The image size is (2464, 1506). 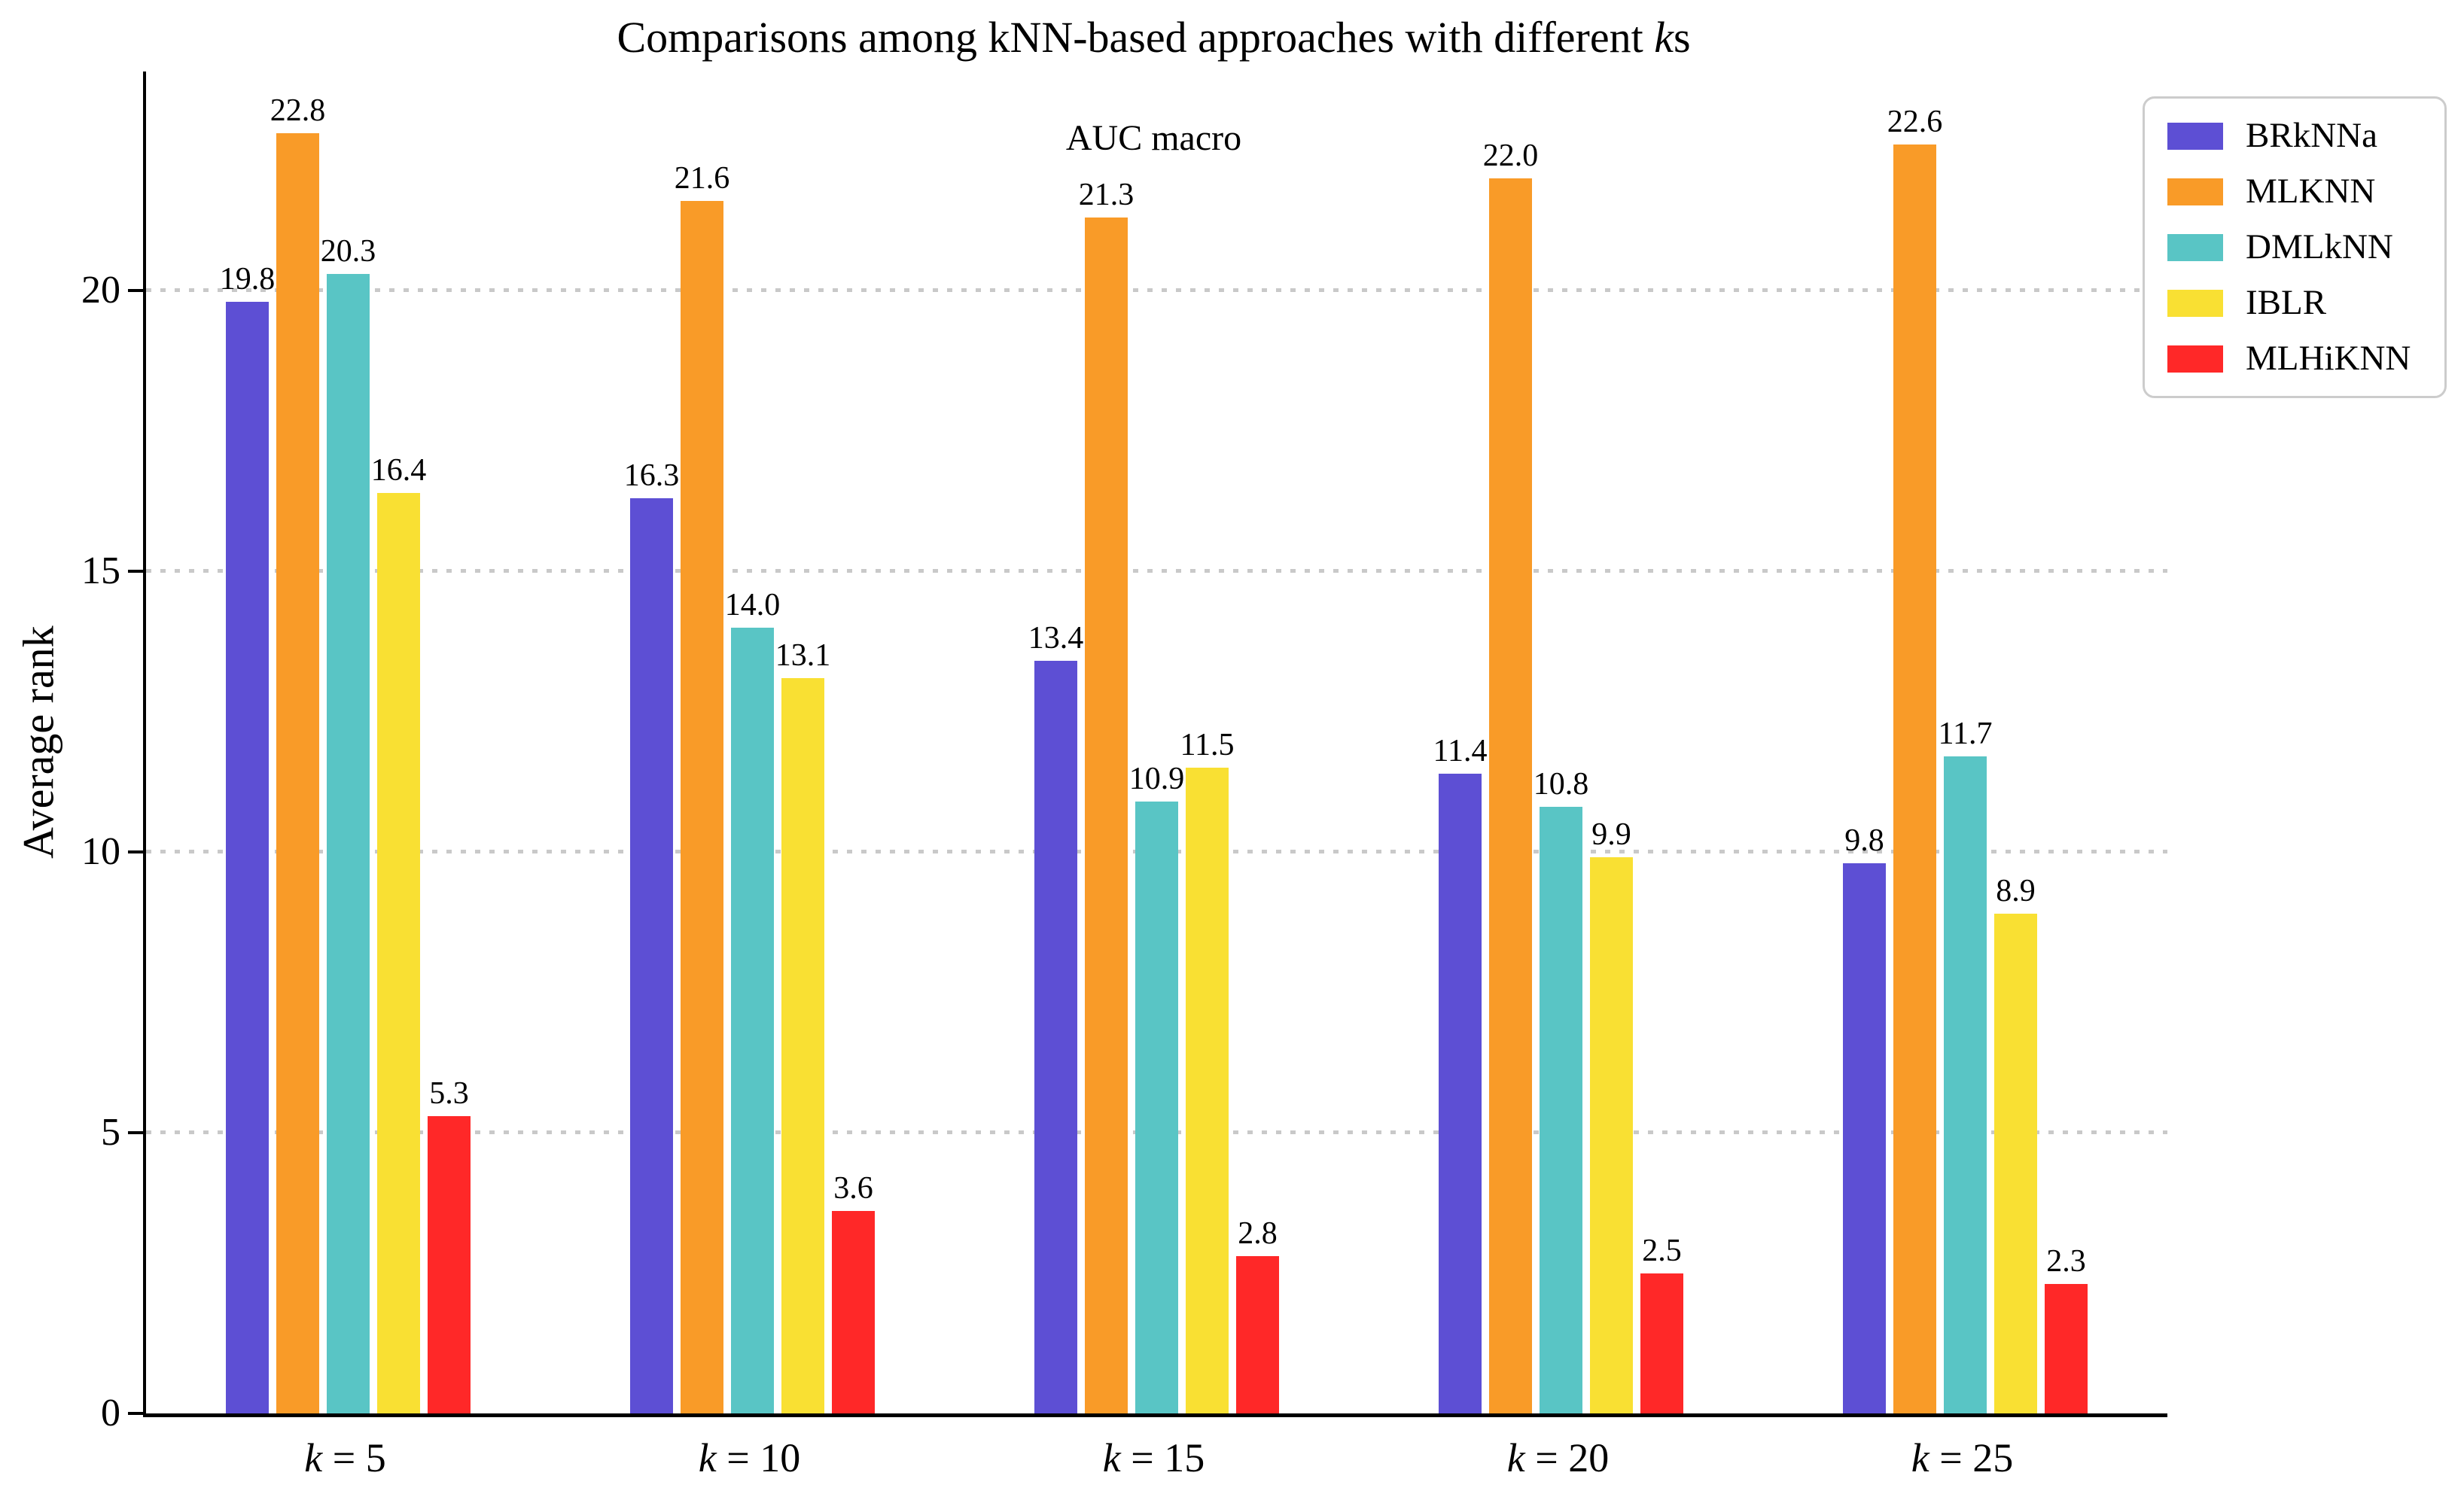 I want to click on legend-label: MLKNN, so click(x=2311, y=191).